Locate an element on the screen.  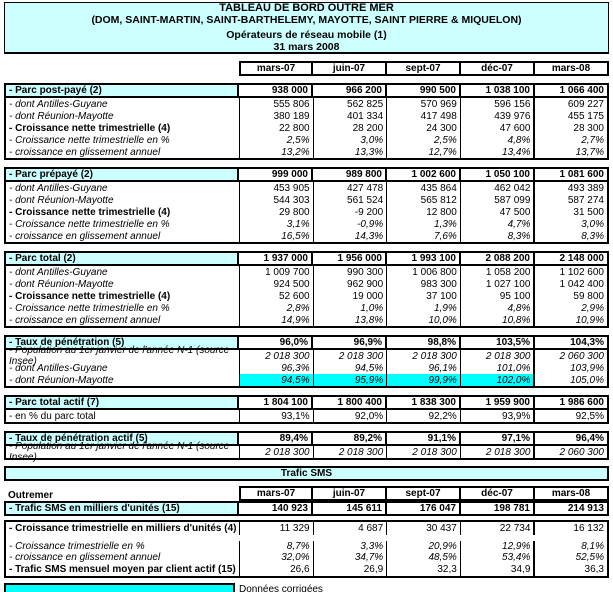
value-cell: 32,3 is located at coordinates (423, 569).